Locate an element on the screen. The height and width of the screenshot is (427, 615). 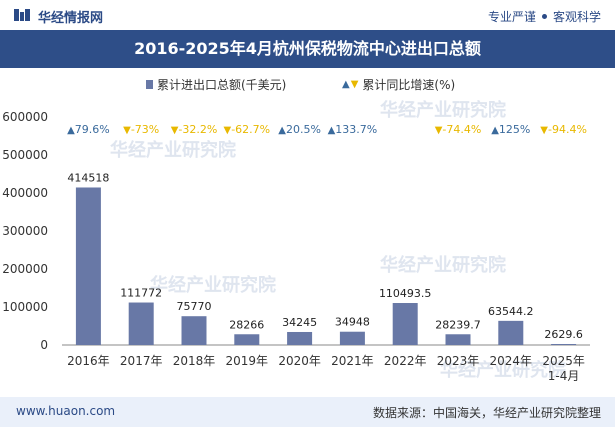
title-bar: 2016-2025年4月杭州保税物流中心进出口总额 is located at coordinates (307, 49).